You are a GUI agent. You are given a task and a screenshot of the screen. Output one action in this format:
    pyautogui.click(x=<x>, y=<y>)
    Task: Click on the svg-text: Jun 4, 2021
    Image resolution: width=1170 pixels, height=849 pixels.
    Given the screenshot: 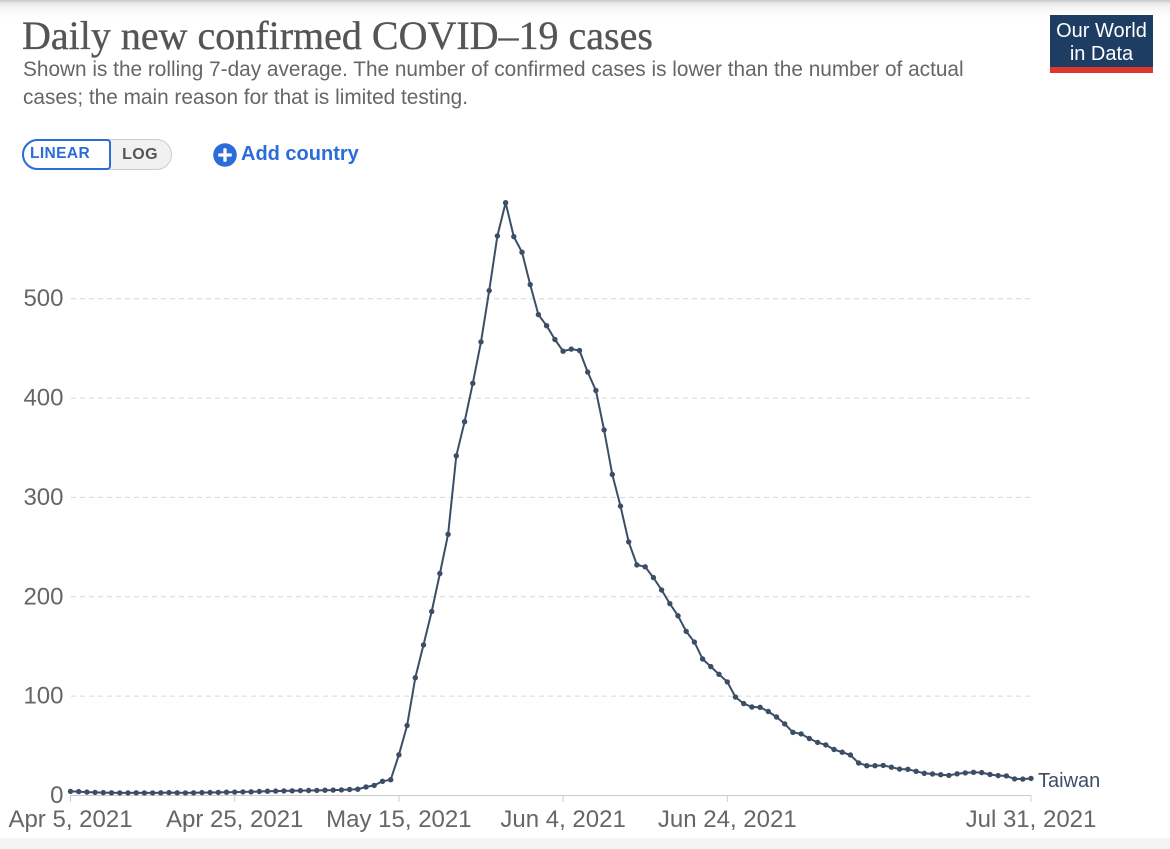 What is the action you would take?
    pyautogui.click(x=562, y=819)
    